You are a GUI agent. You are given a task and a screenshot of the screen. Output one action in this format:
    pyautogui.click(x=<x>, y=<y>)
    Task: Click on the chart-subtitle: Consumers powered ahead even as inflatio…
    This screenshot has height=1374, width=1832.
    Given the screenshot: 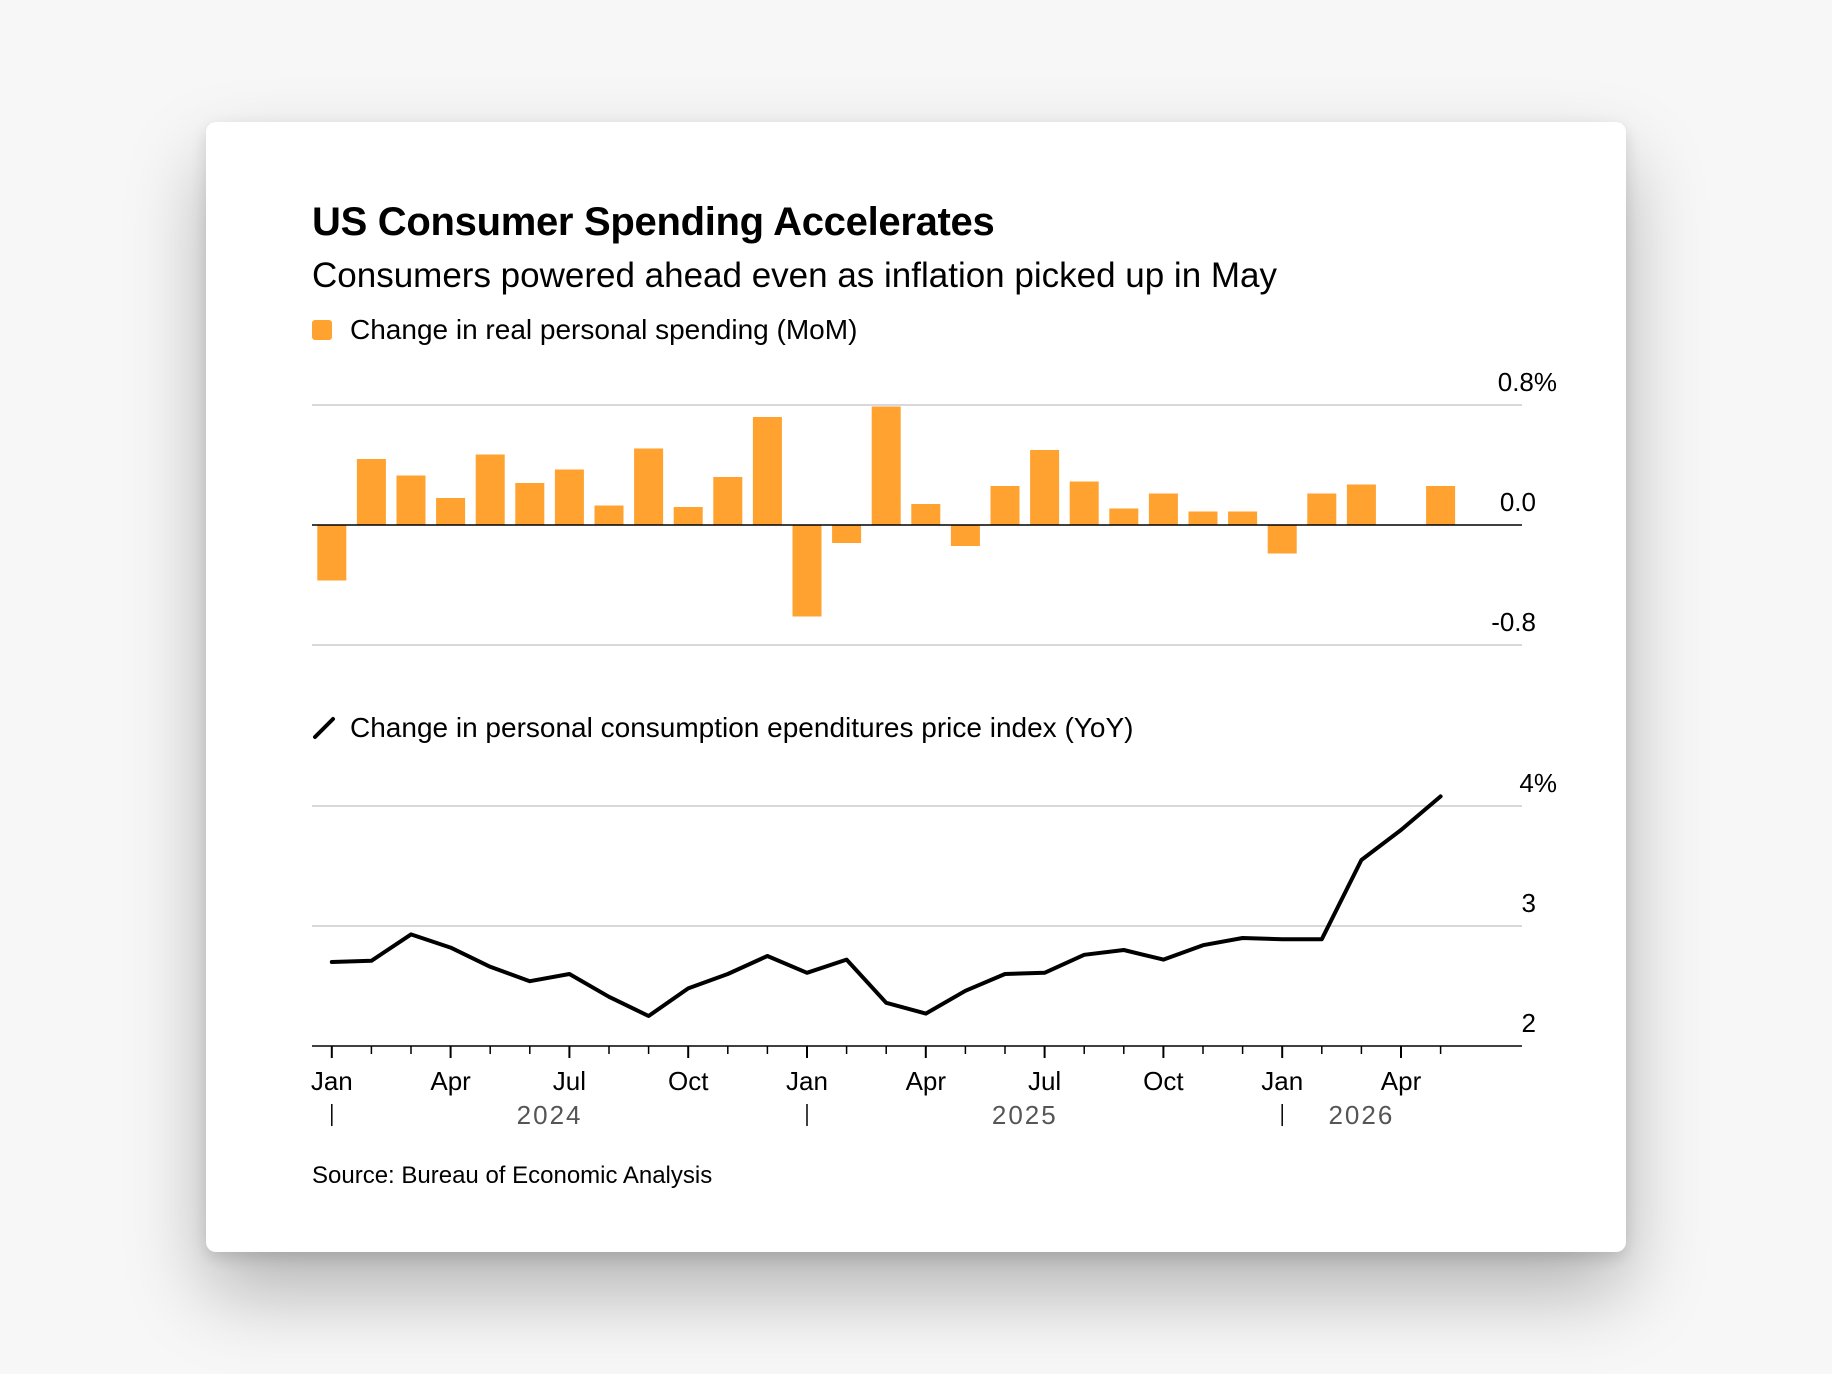 What is the action you would take?
    pyautogui.click(x=795, y=275)
    